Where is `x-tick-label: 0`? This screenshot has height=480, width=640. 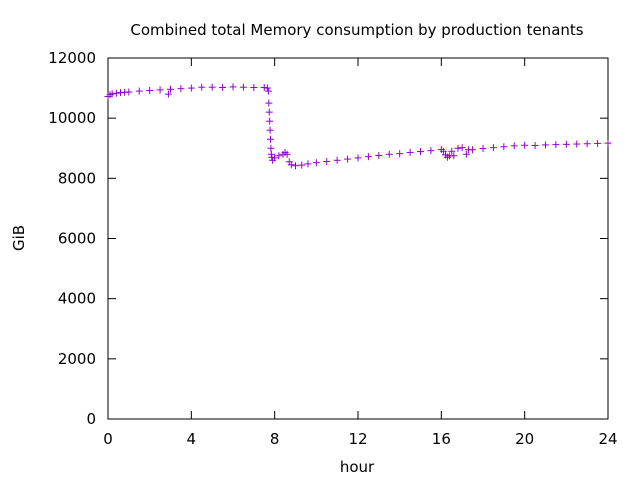 x-tick-label: 0 is located at coordinates (108, 439).